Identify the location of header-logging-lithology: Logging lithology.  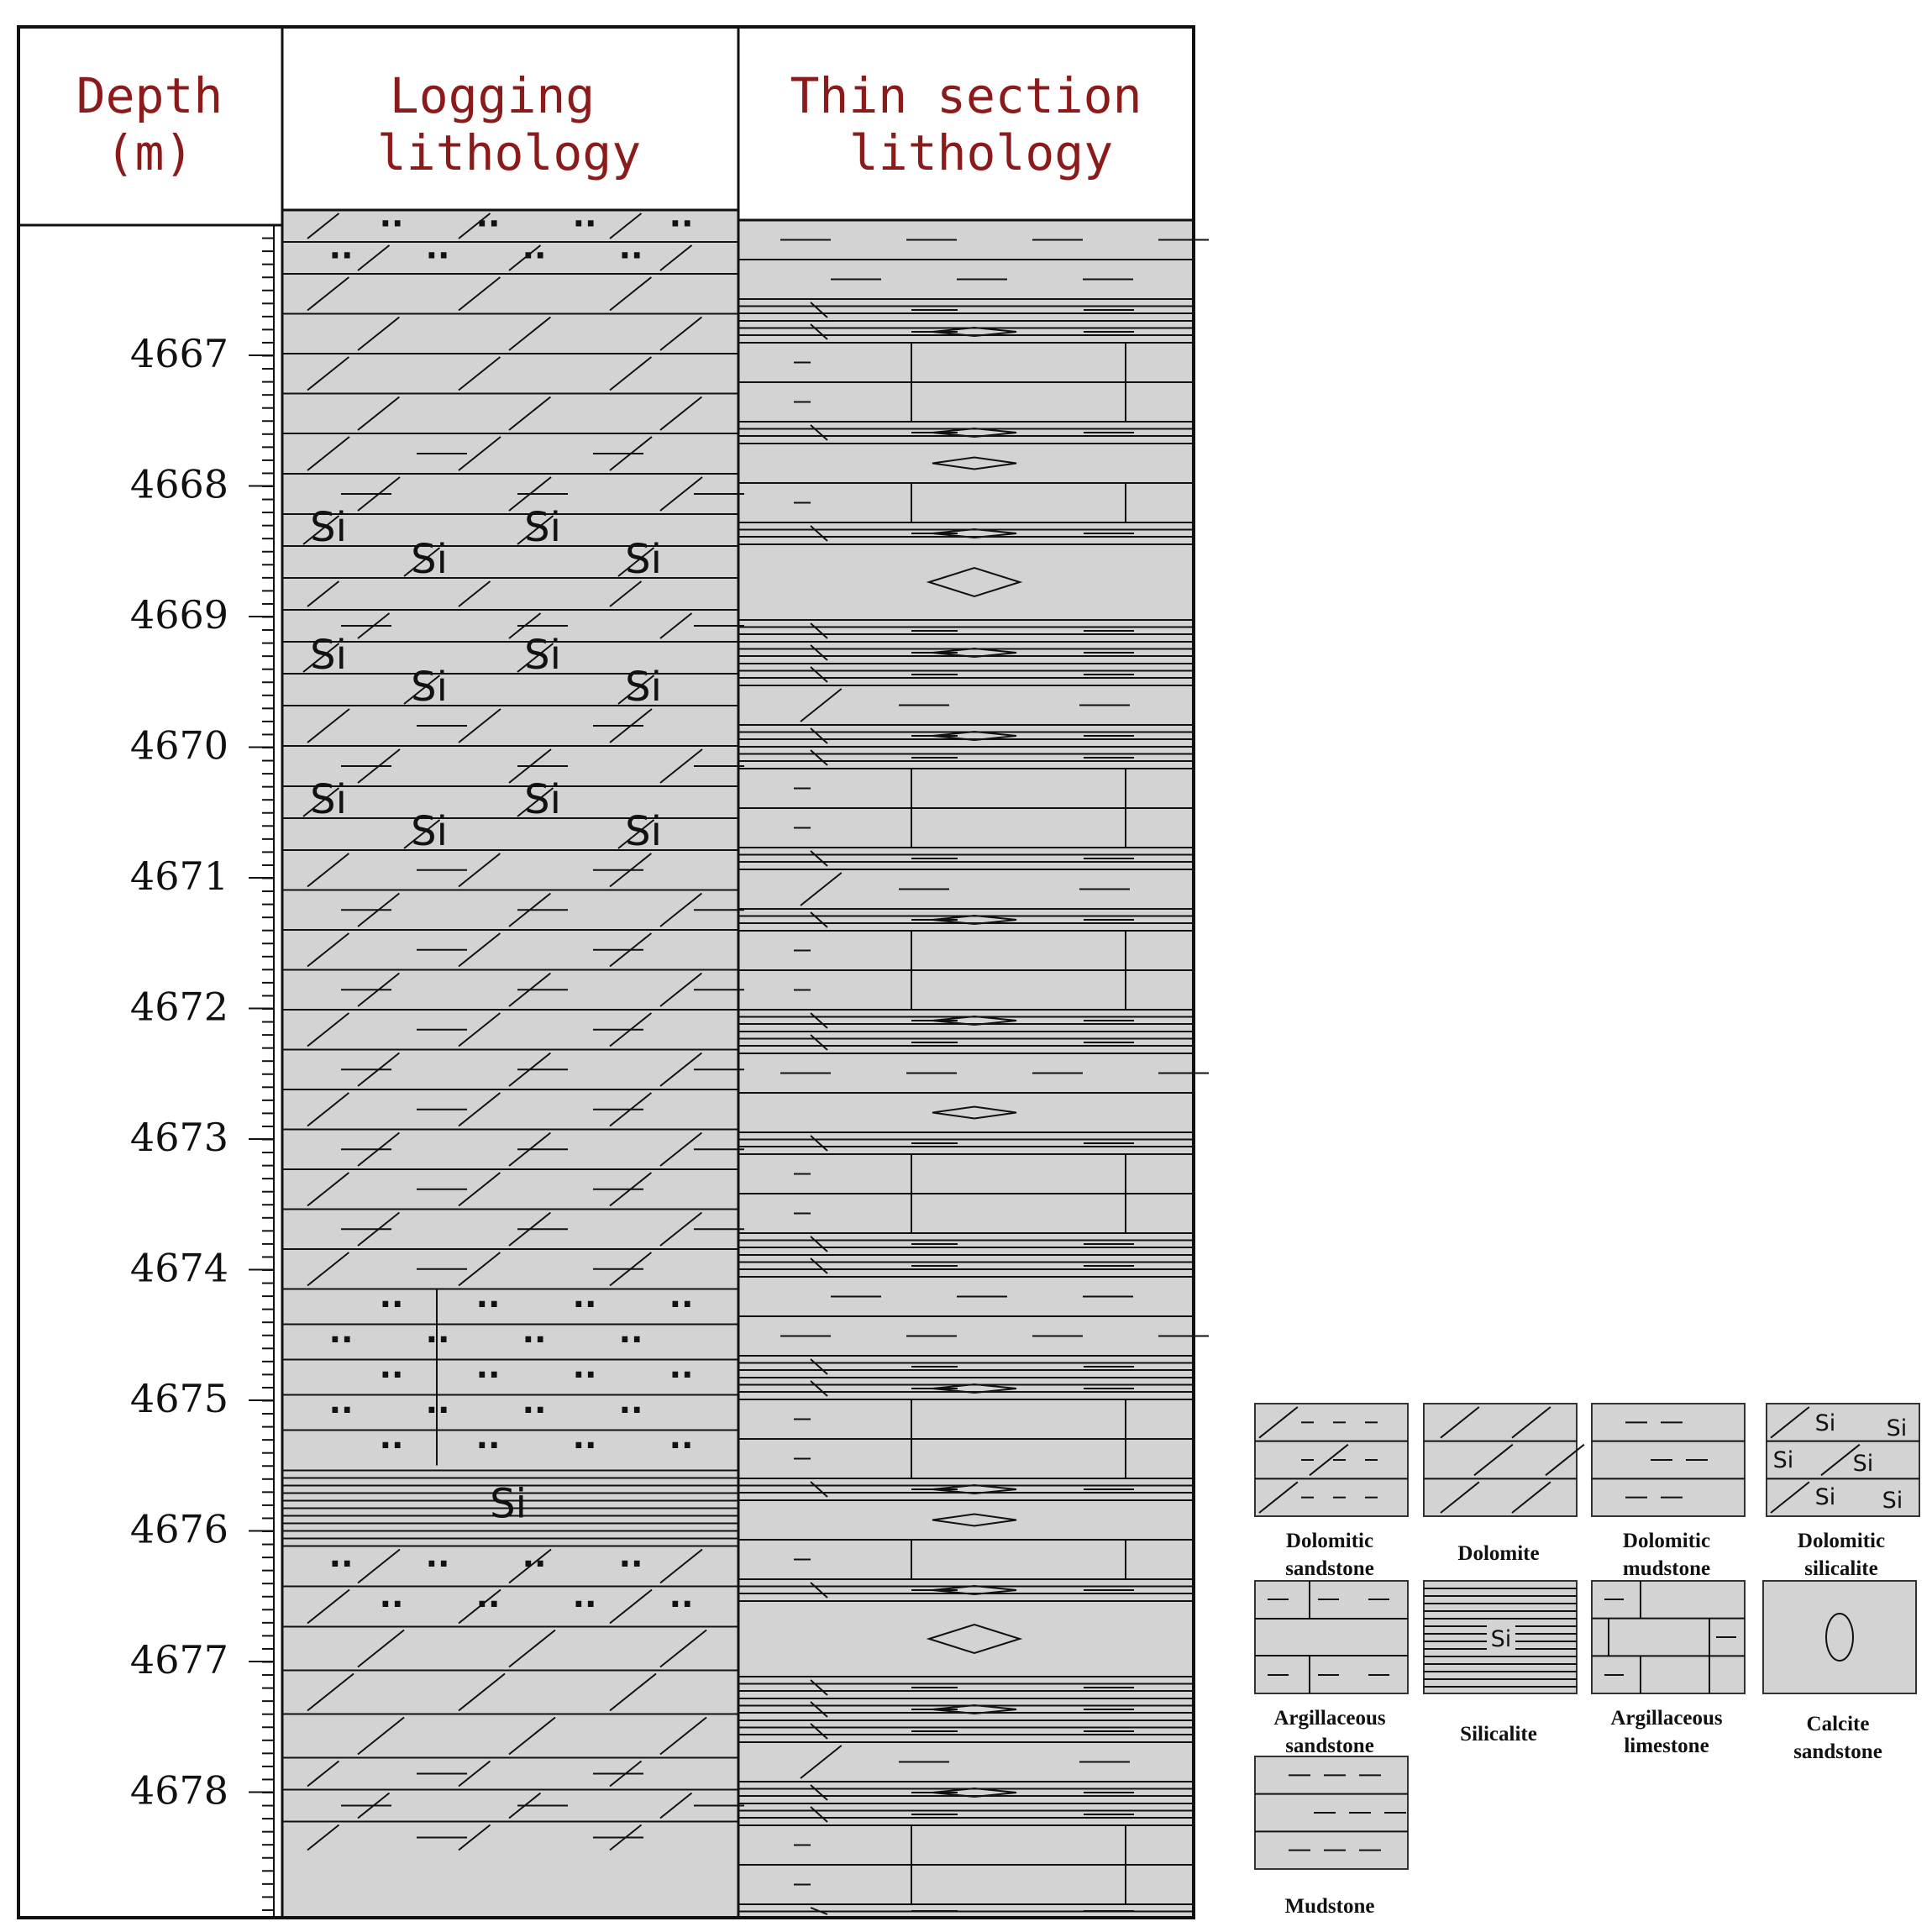
(509, 124).